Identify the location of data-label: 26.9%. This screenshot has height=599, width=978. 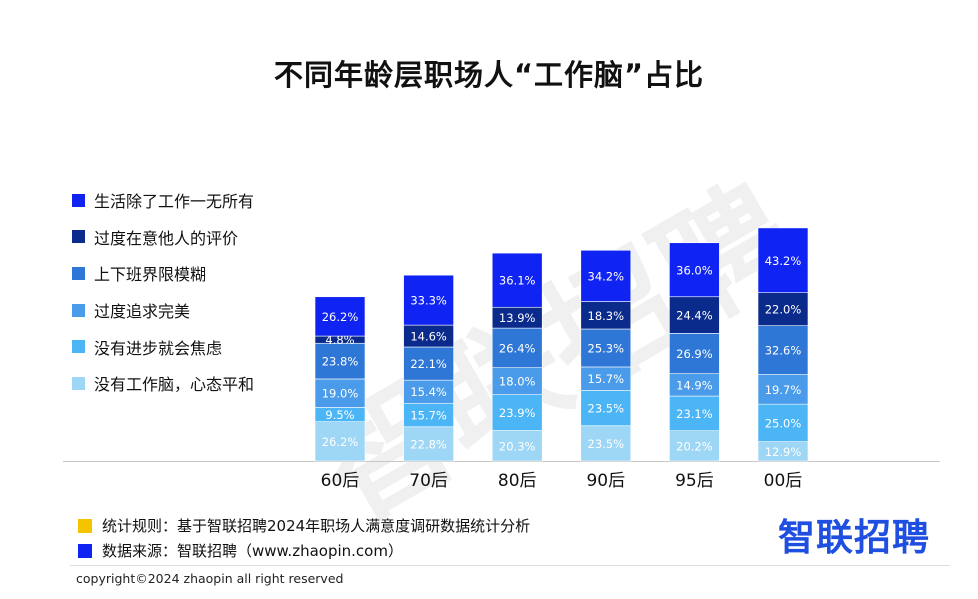
(694, 354).